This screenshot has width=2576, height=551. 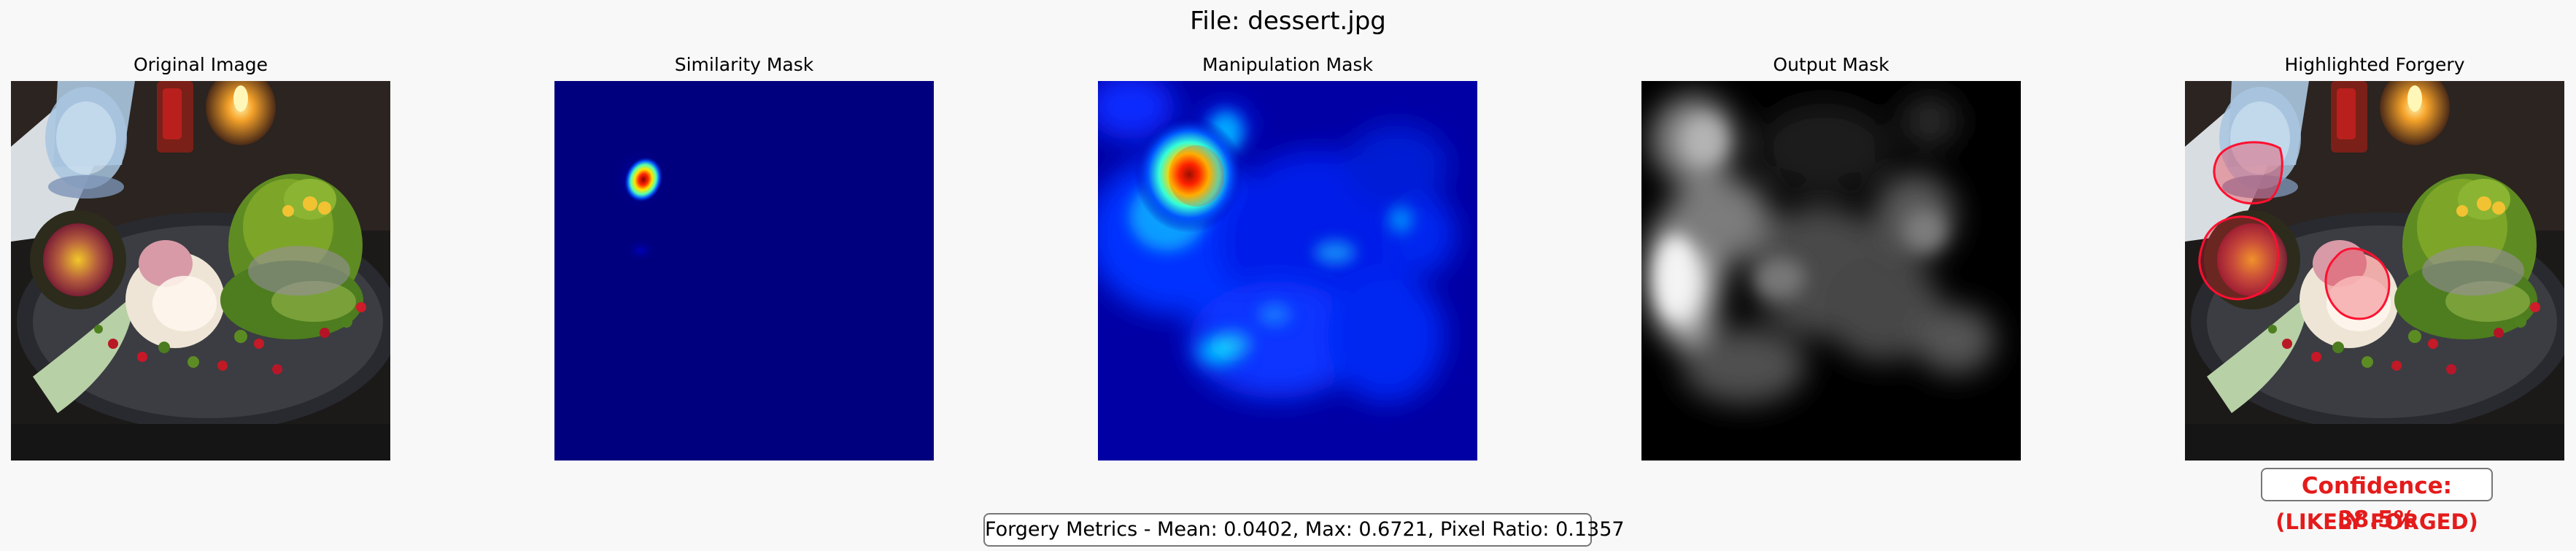 What do you see at coordinates (2238, 258) in the screenshot?
I see `forgery-outline-fruit` at bounding box center [2238, 258].